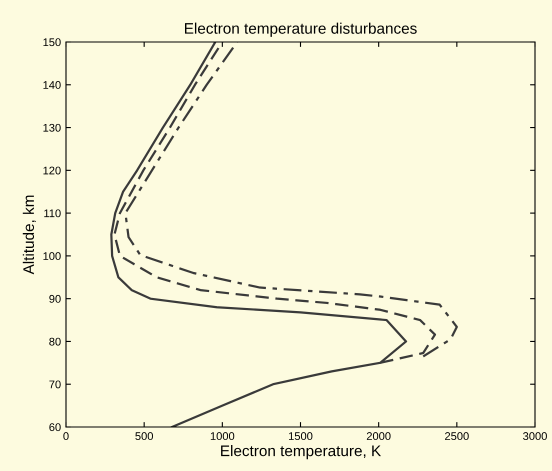 The height and width of the screenshot is (471, 552). Describe the element at coordinates (66, 436) in the screenshot. I see `x-tick-label: 0` at that location.